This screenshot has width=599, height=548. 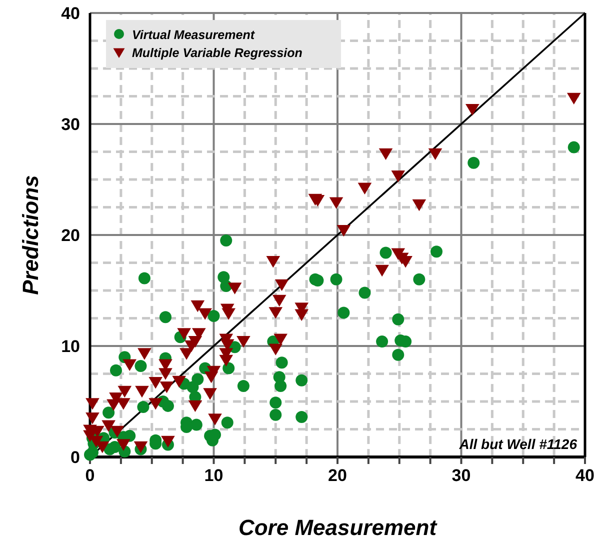 I want to click on y-tick-label: 0, so click(x=75, y=457).